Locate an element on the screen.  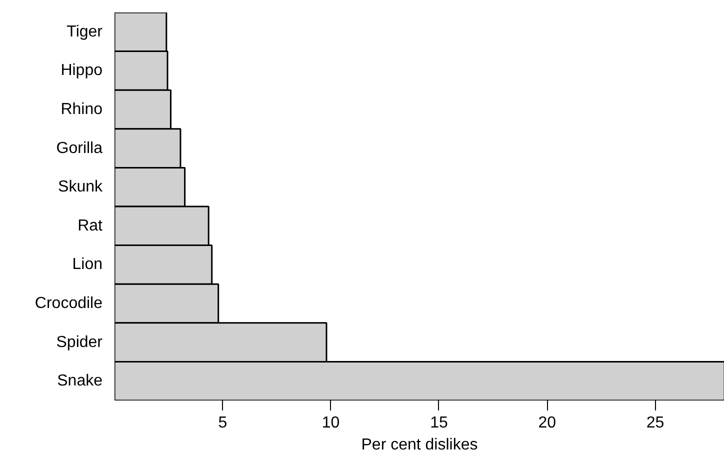
y-tick-label: Skunk is located at coordinates (81, 187).